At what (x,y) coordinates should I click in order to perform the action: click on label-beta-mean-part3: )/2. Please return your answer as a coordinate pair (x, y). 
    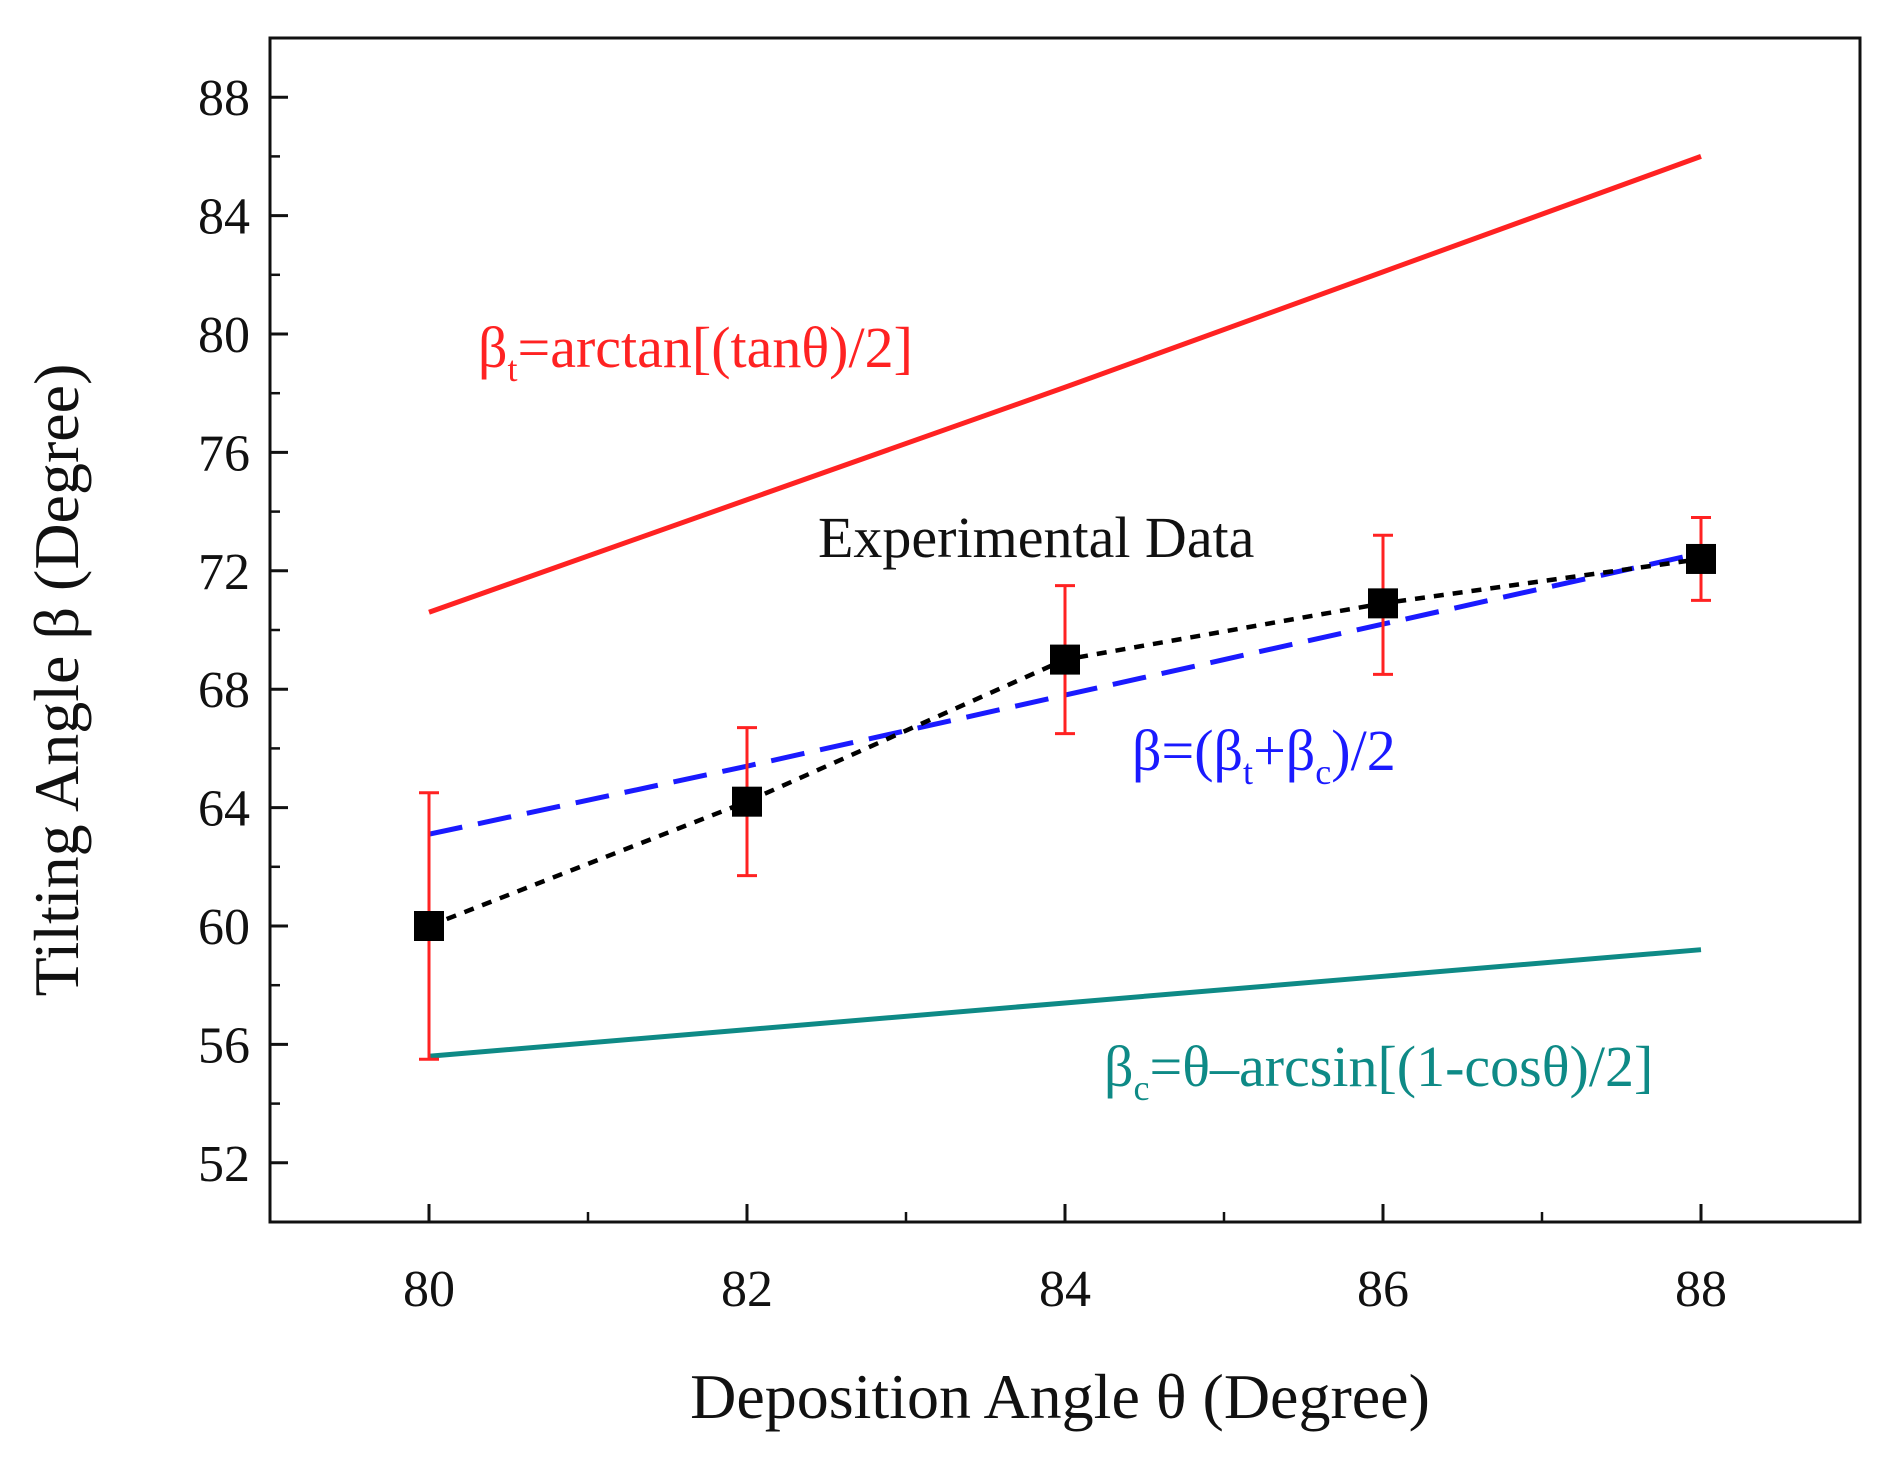
    Looking at the image, I should click on (1363, 750).